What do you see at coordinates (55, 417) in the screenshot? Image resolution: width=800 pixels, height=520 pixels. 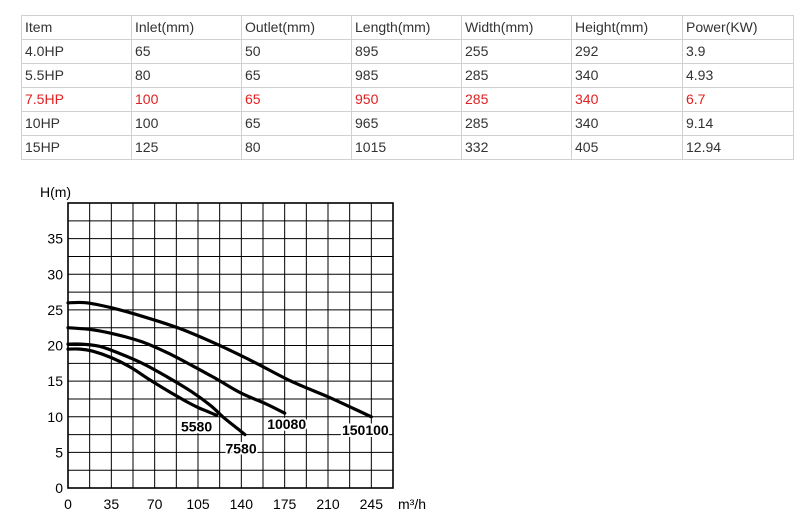 I see `y-tick-label: 10` at bounding box center [55, 417].